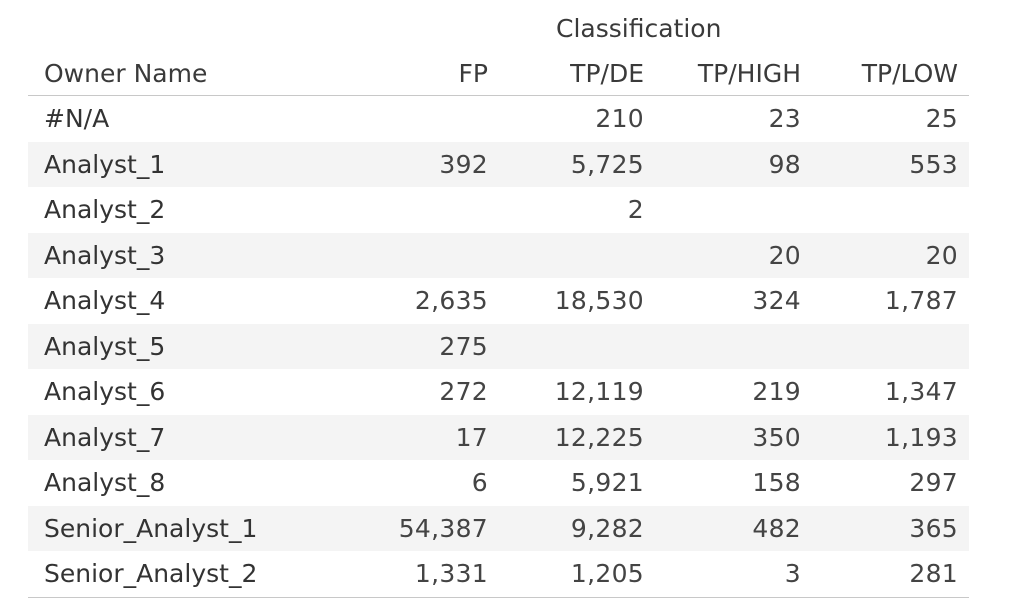  I want to click on value-cell-tp-de: 210, so click(619, 119).